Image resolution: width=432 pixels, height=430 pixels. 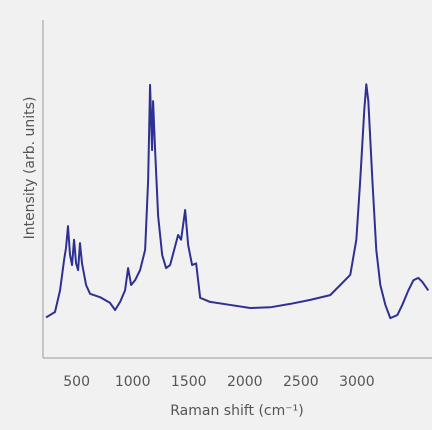 What do you see at coordinates (245, 382) in the screenshot?
I see `x-tick-label: 2000` at bounding box center [245, 382].